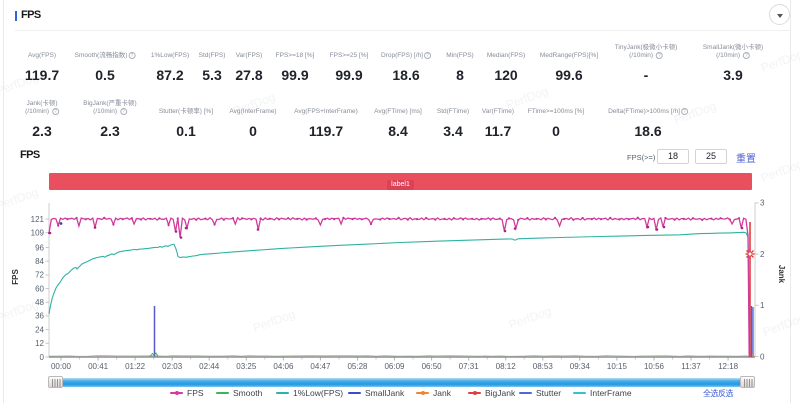 This screenshot has width=800, height=403. Describe the element at coordinates (762, 305) in the screenshot. I see `svg-text: 1` at that location.